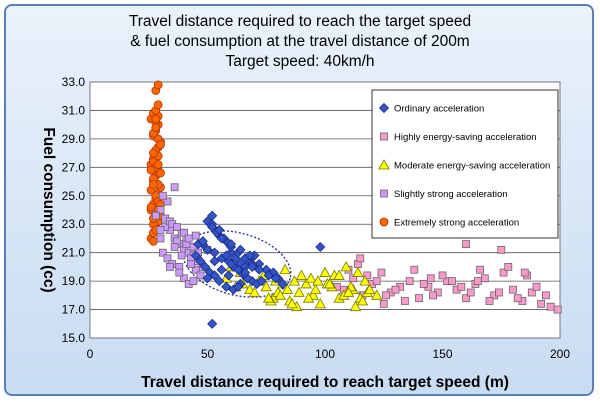 This screenshot has height=402, width=600. What do you see at coordinates (74, 253) in the screenshot?
I see `y-tick-label: 21.0` at bounding box center [74, 253].